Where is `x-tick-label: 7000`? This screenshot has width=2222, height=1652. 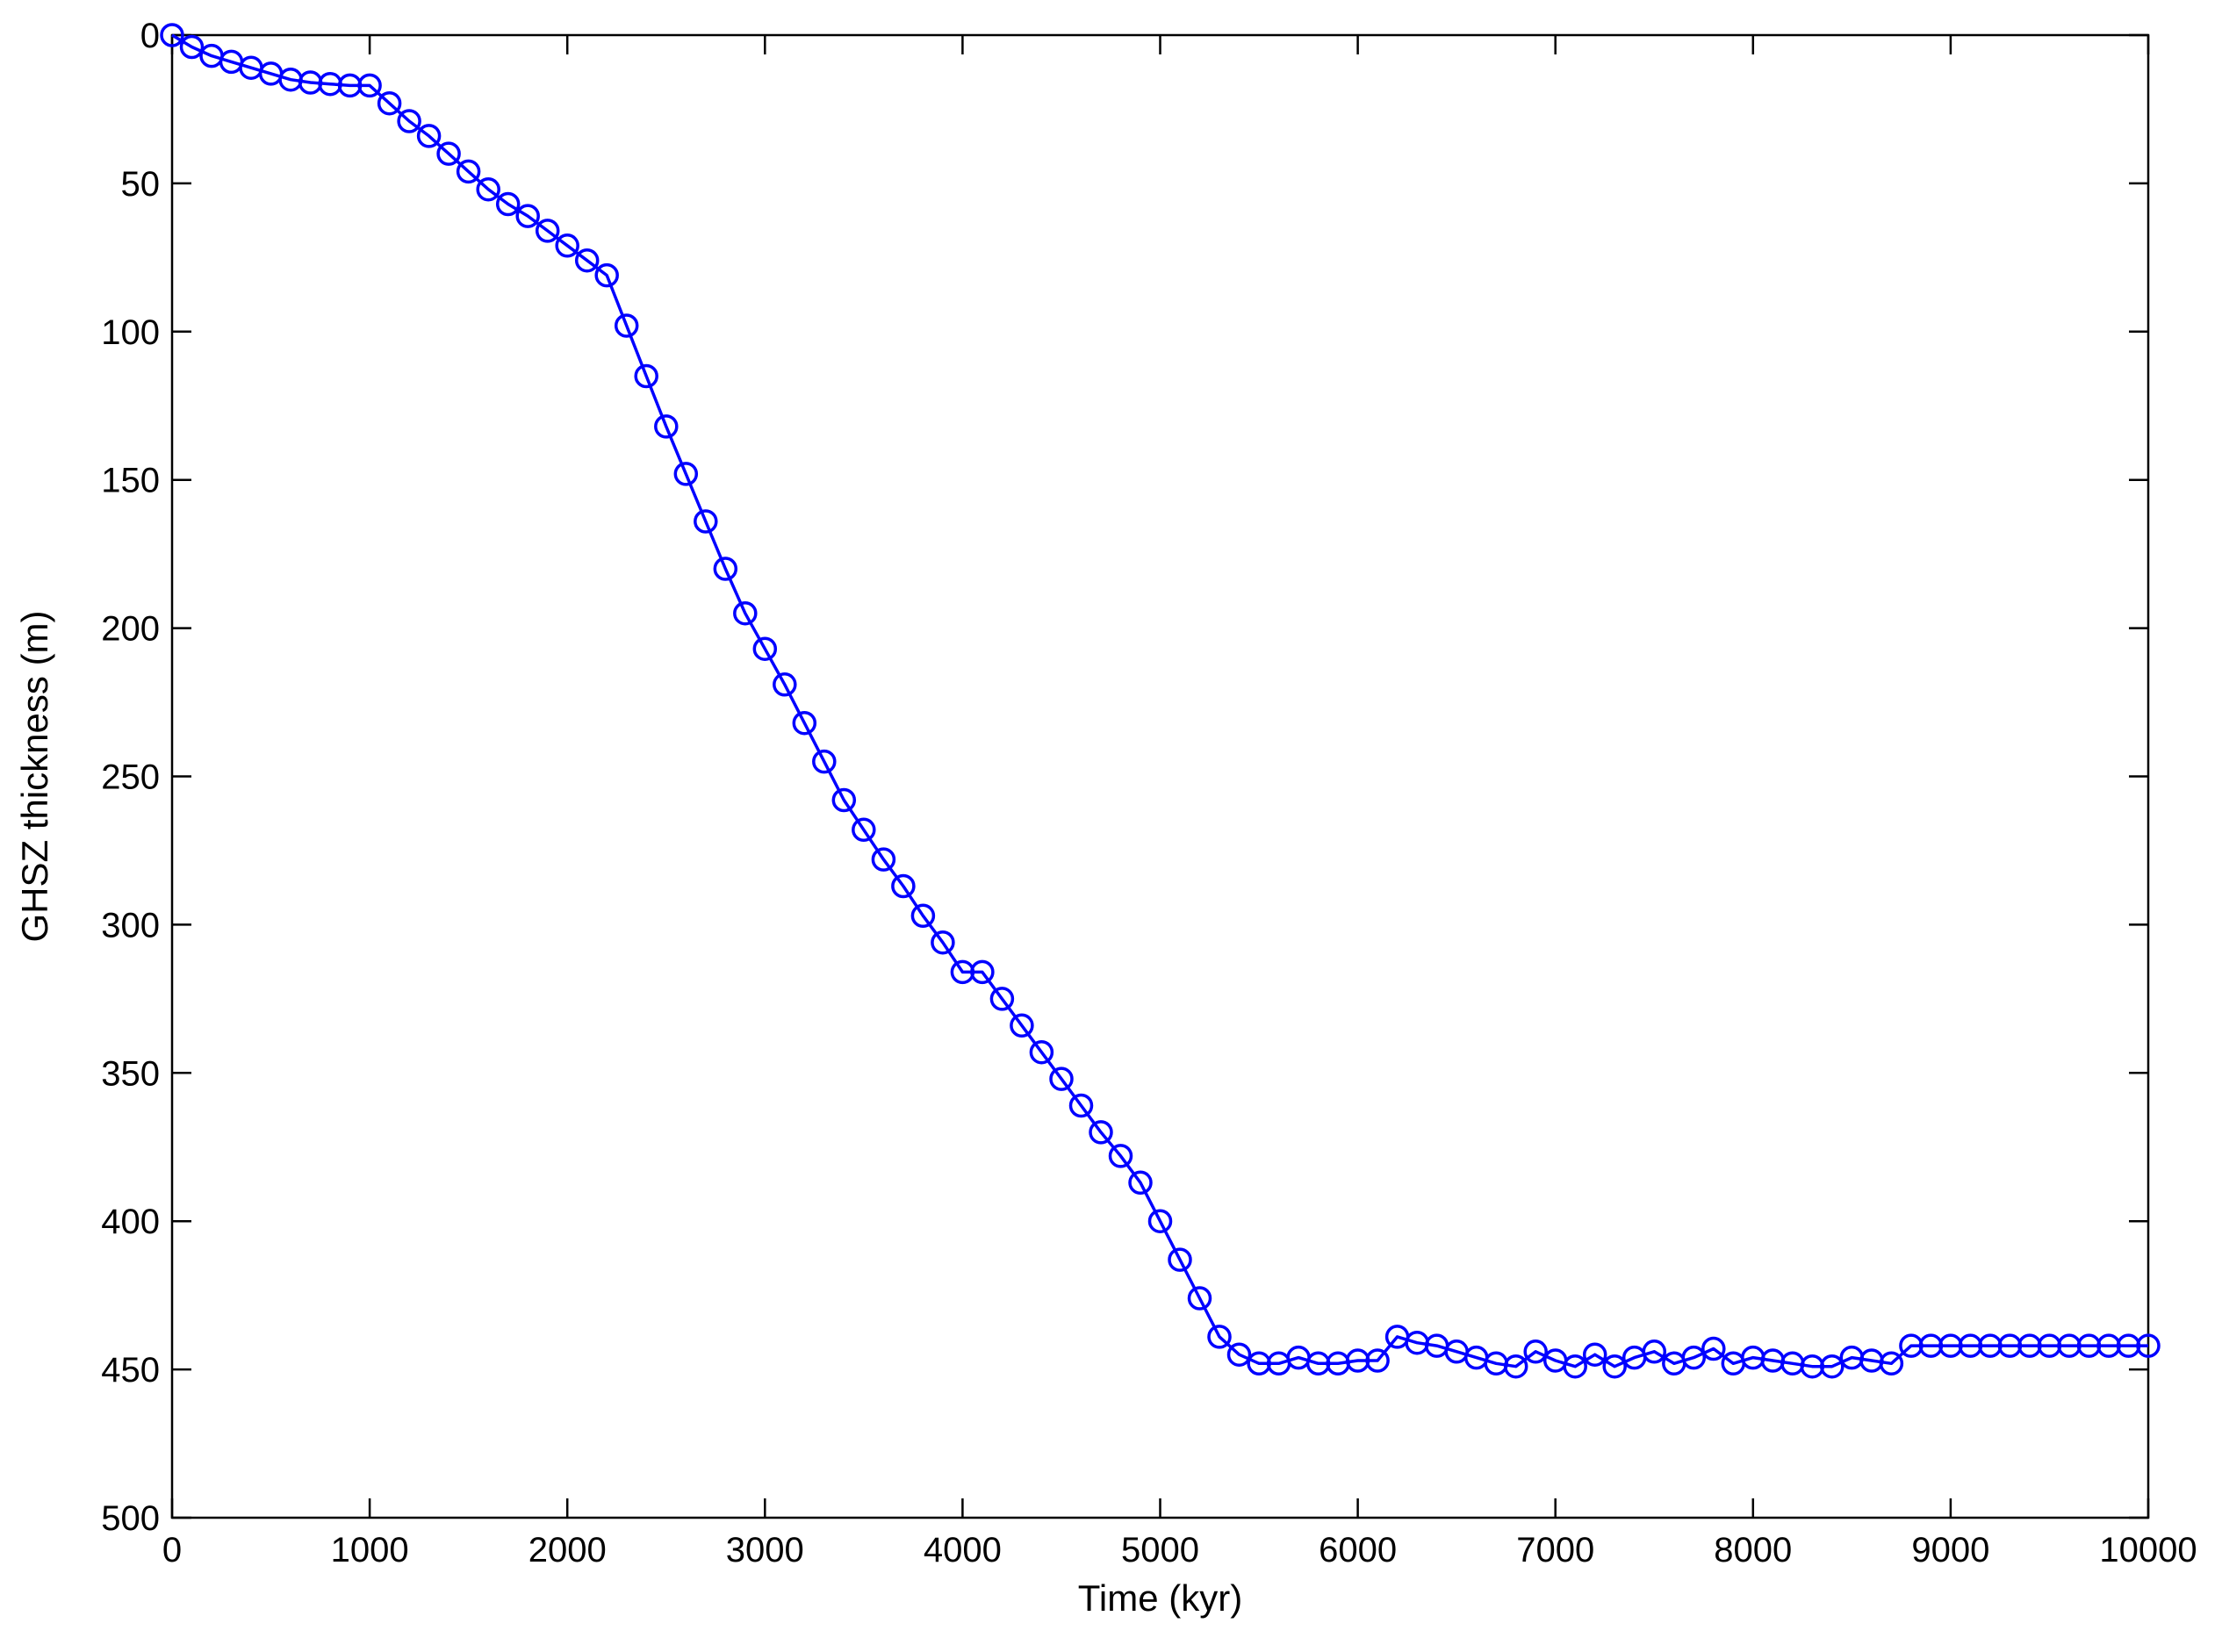 x-tick-label: 7000 is located at coordinates (1555, 1550).